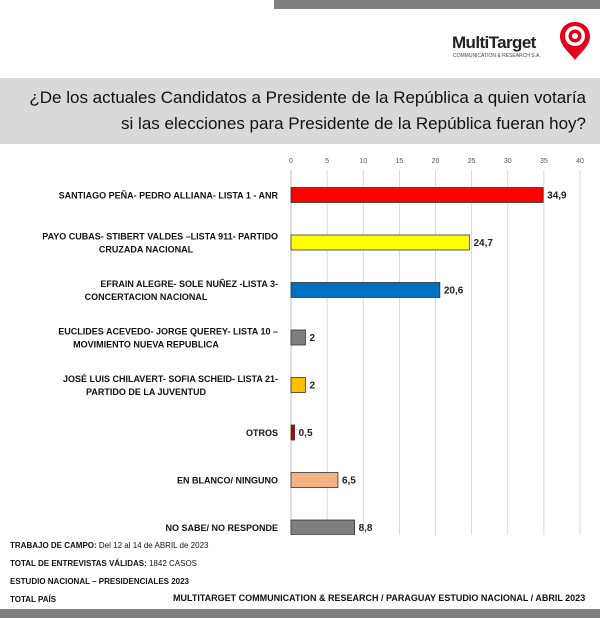  I want to click on x-tick-label: 0, so click(291, 161).